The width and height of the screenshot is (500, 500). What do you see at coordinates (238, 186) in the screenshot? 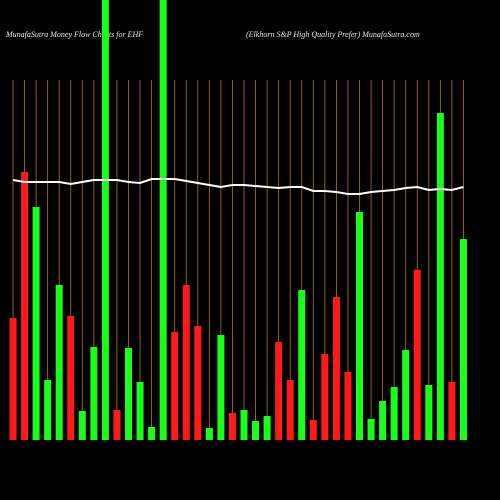
I see `money-flow-line` at bounding box center [238, 186].